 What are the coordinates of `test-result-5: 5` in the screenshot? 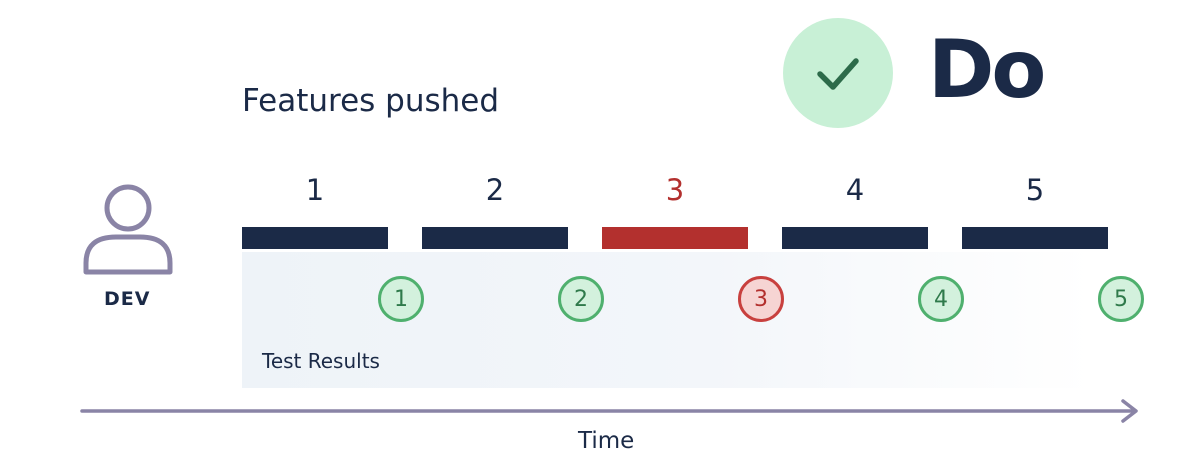 It's located at (1121, 299).